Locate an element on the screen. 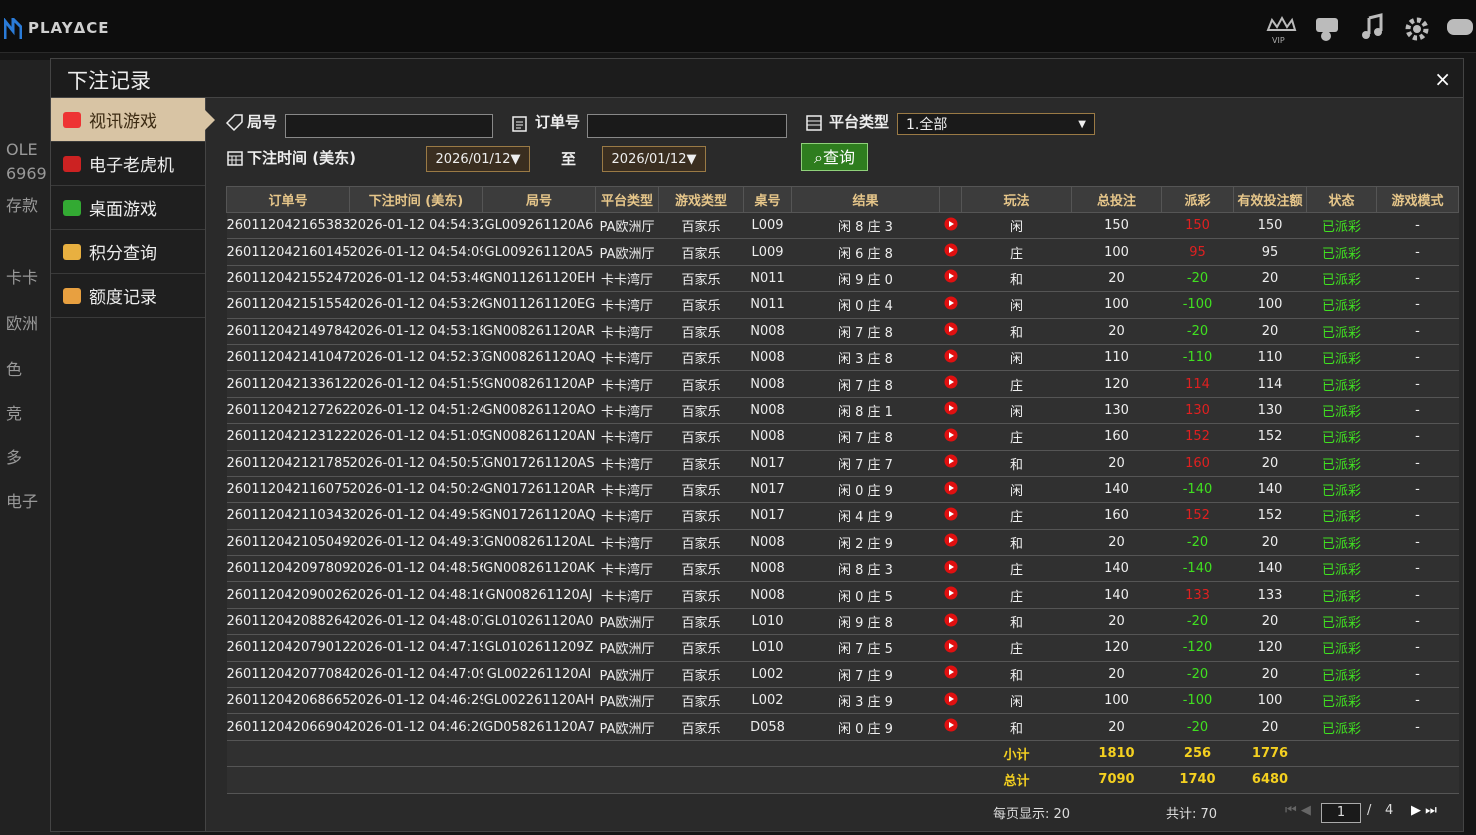 The height and width of the screenshot is (835, 1476). cell: 2026-01-12 04:47:19 is located at coordinates (416, 648).